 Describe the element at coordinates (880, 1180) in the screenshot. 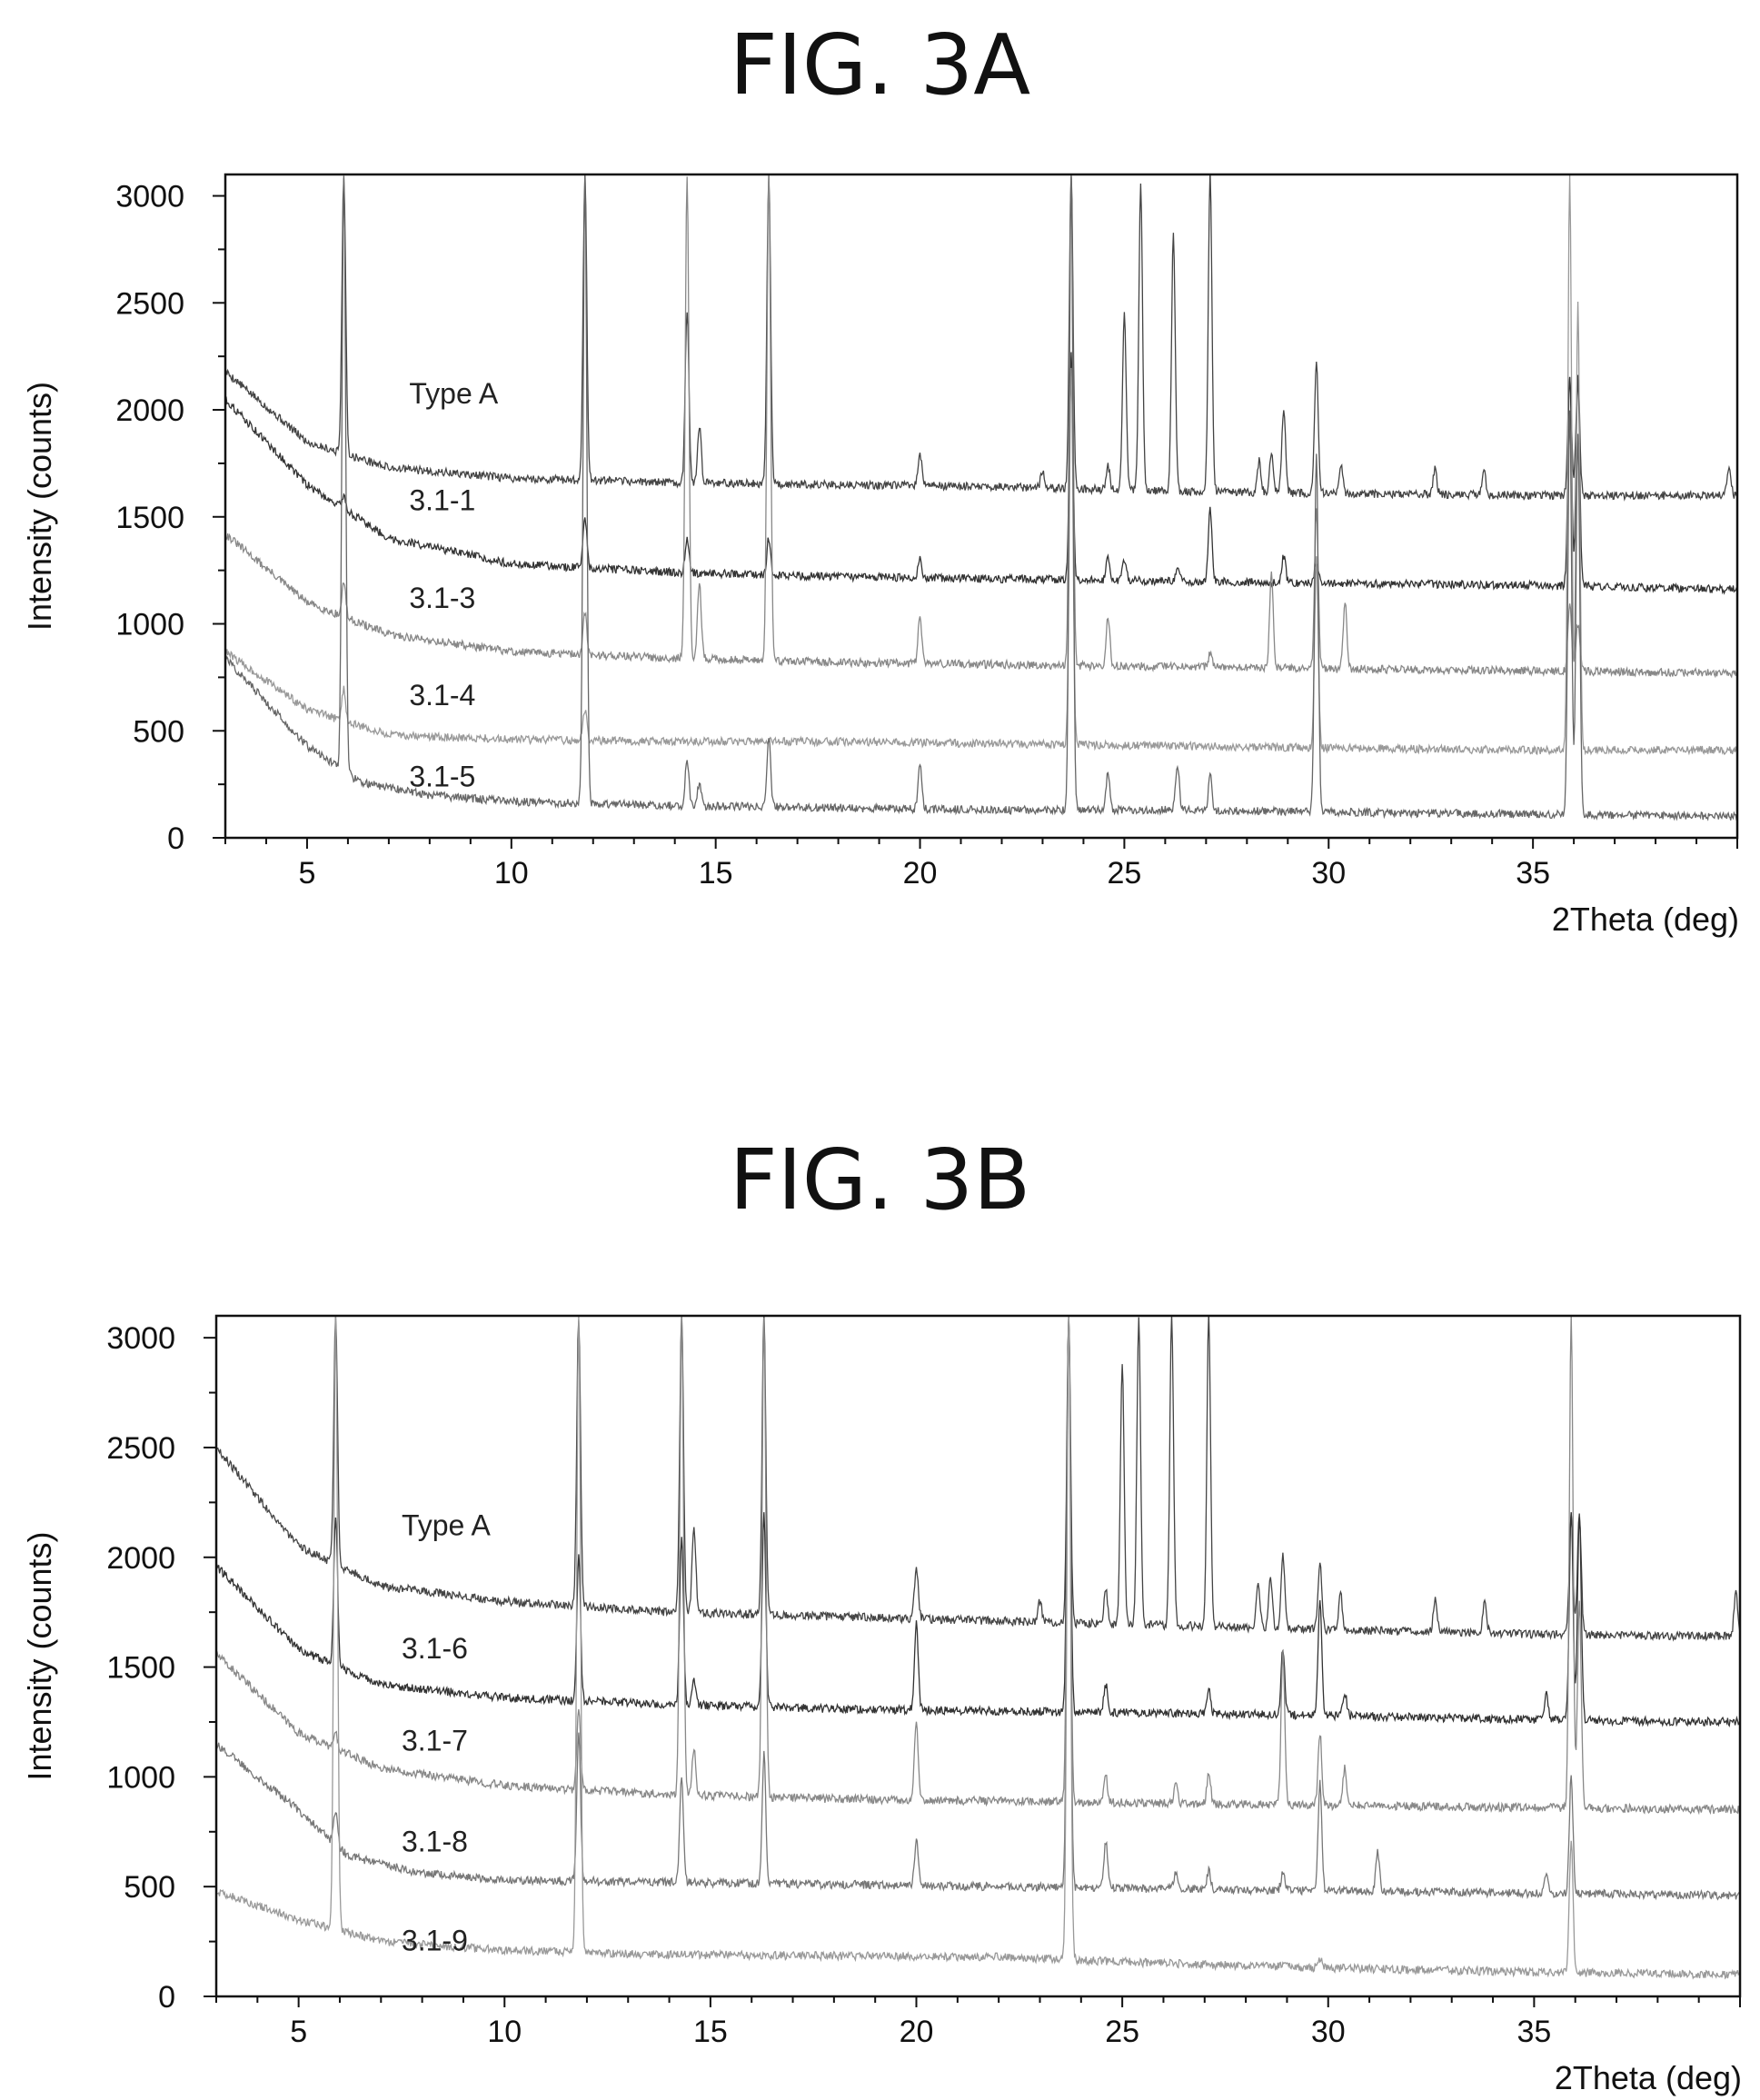

I see `figure-title-3b: FIG. 3B` at that location.